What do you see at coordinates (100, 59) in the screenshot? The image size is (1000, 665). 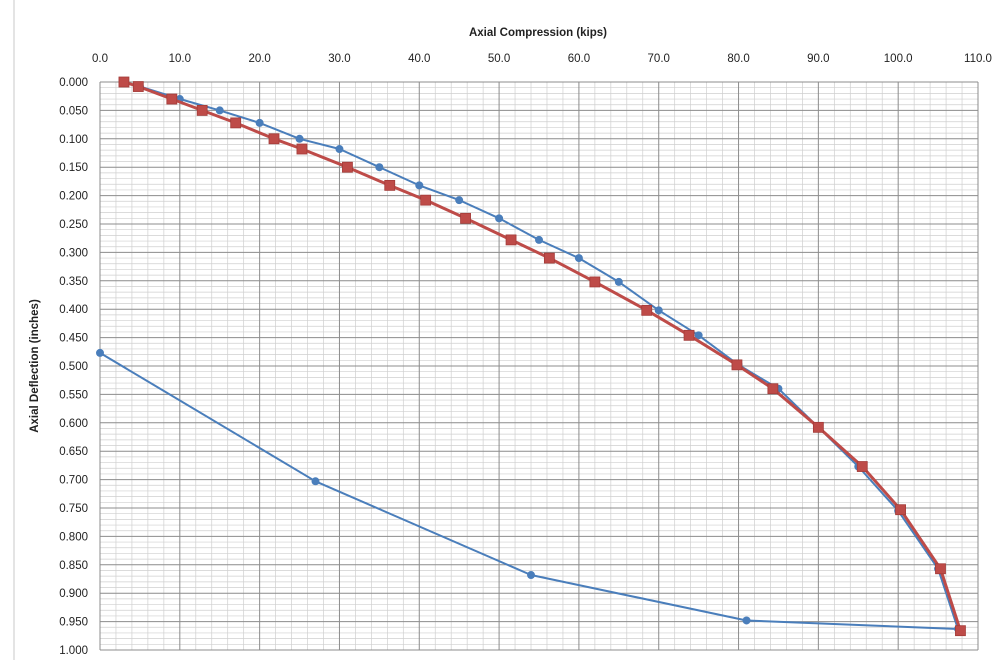 I see `x-tick-label: 0.0` at bounding box center [100, 59].